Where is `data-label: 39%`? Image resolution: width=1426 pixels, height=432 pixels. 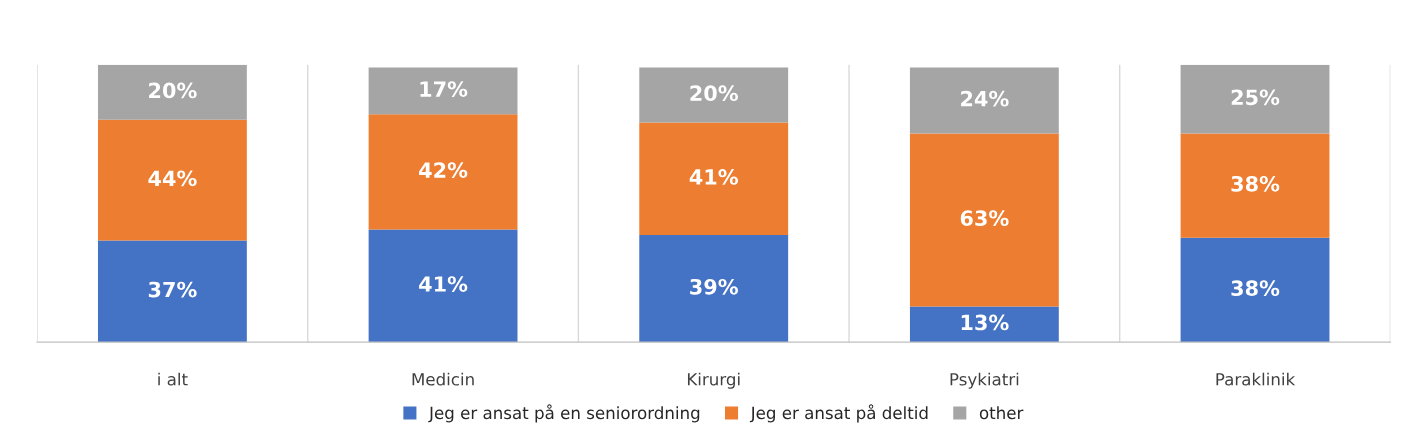
data-label: 39% is located at coordinates (714, 286).